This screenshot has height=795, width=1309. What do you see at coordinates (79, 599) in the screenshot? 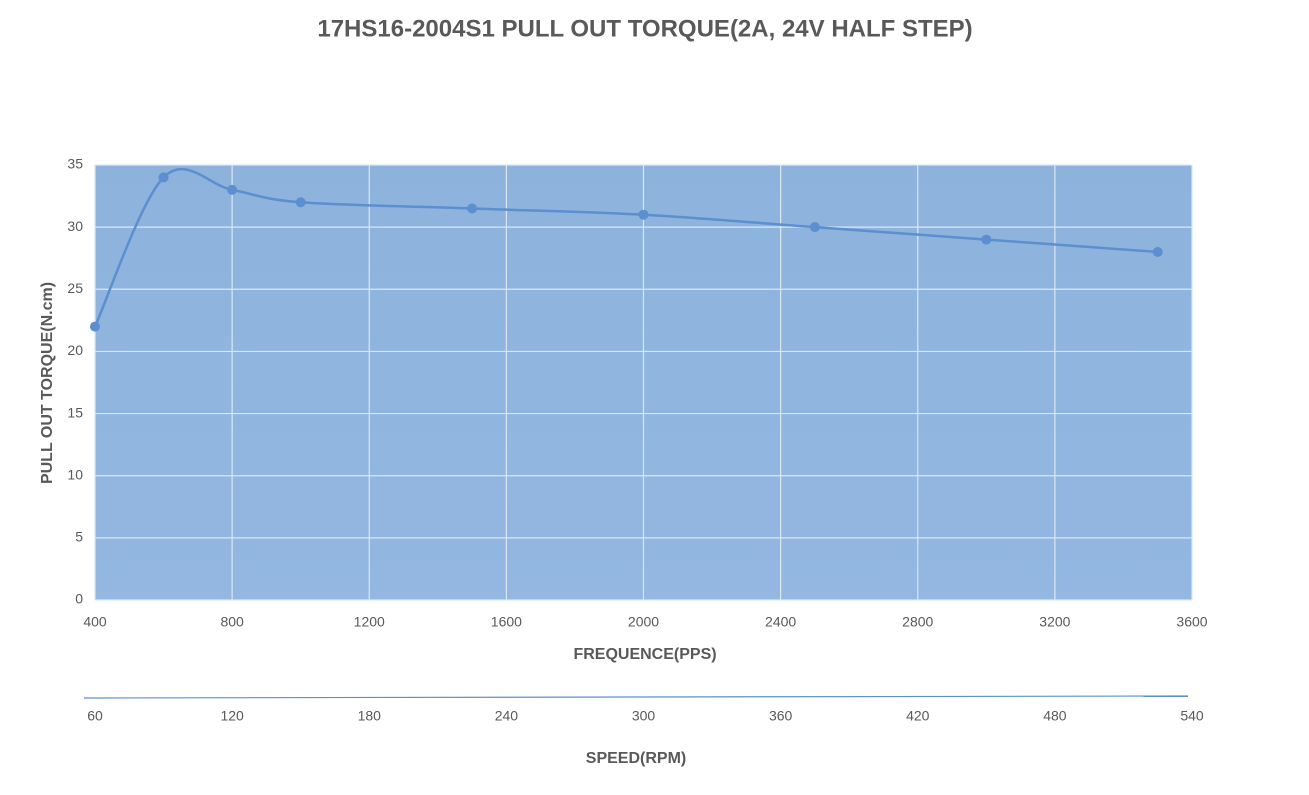
I see `y-tick-label: 0` at bounding box center [79, 599].